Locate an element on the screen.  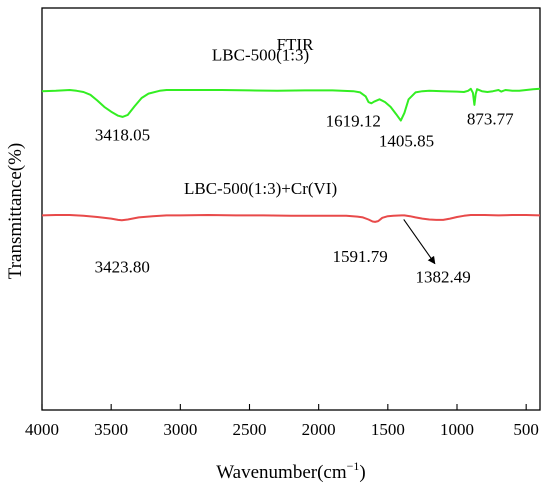
annotation-label: LBC-500(1:3) is located at coordinates (260, 54).